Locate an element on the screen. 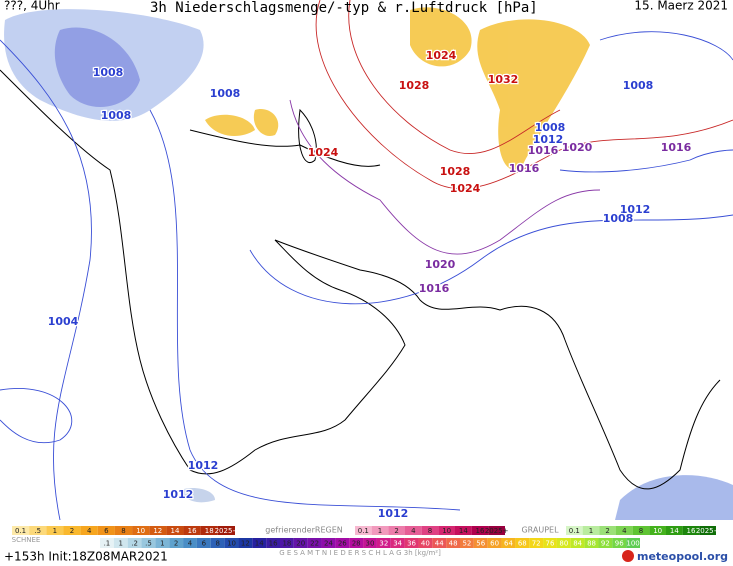 This screenshot has width=733, height=566. isobar-label: 1020 is located at coordinates (577, 147).